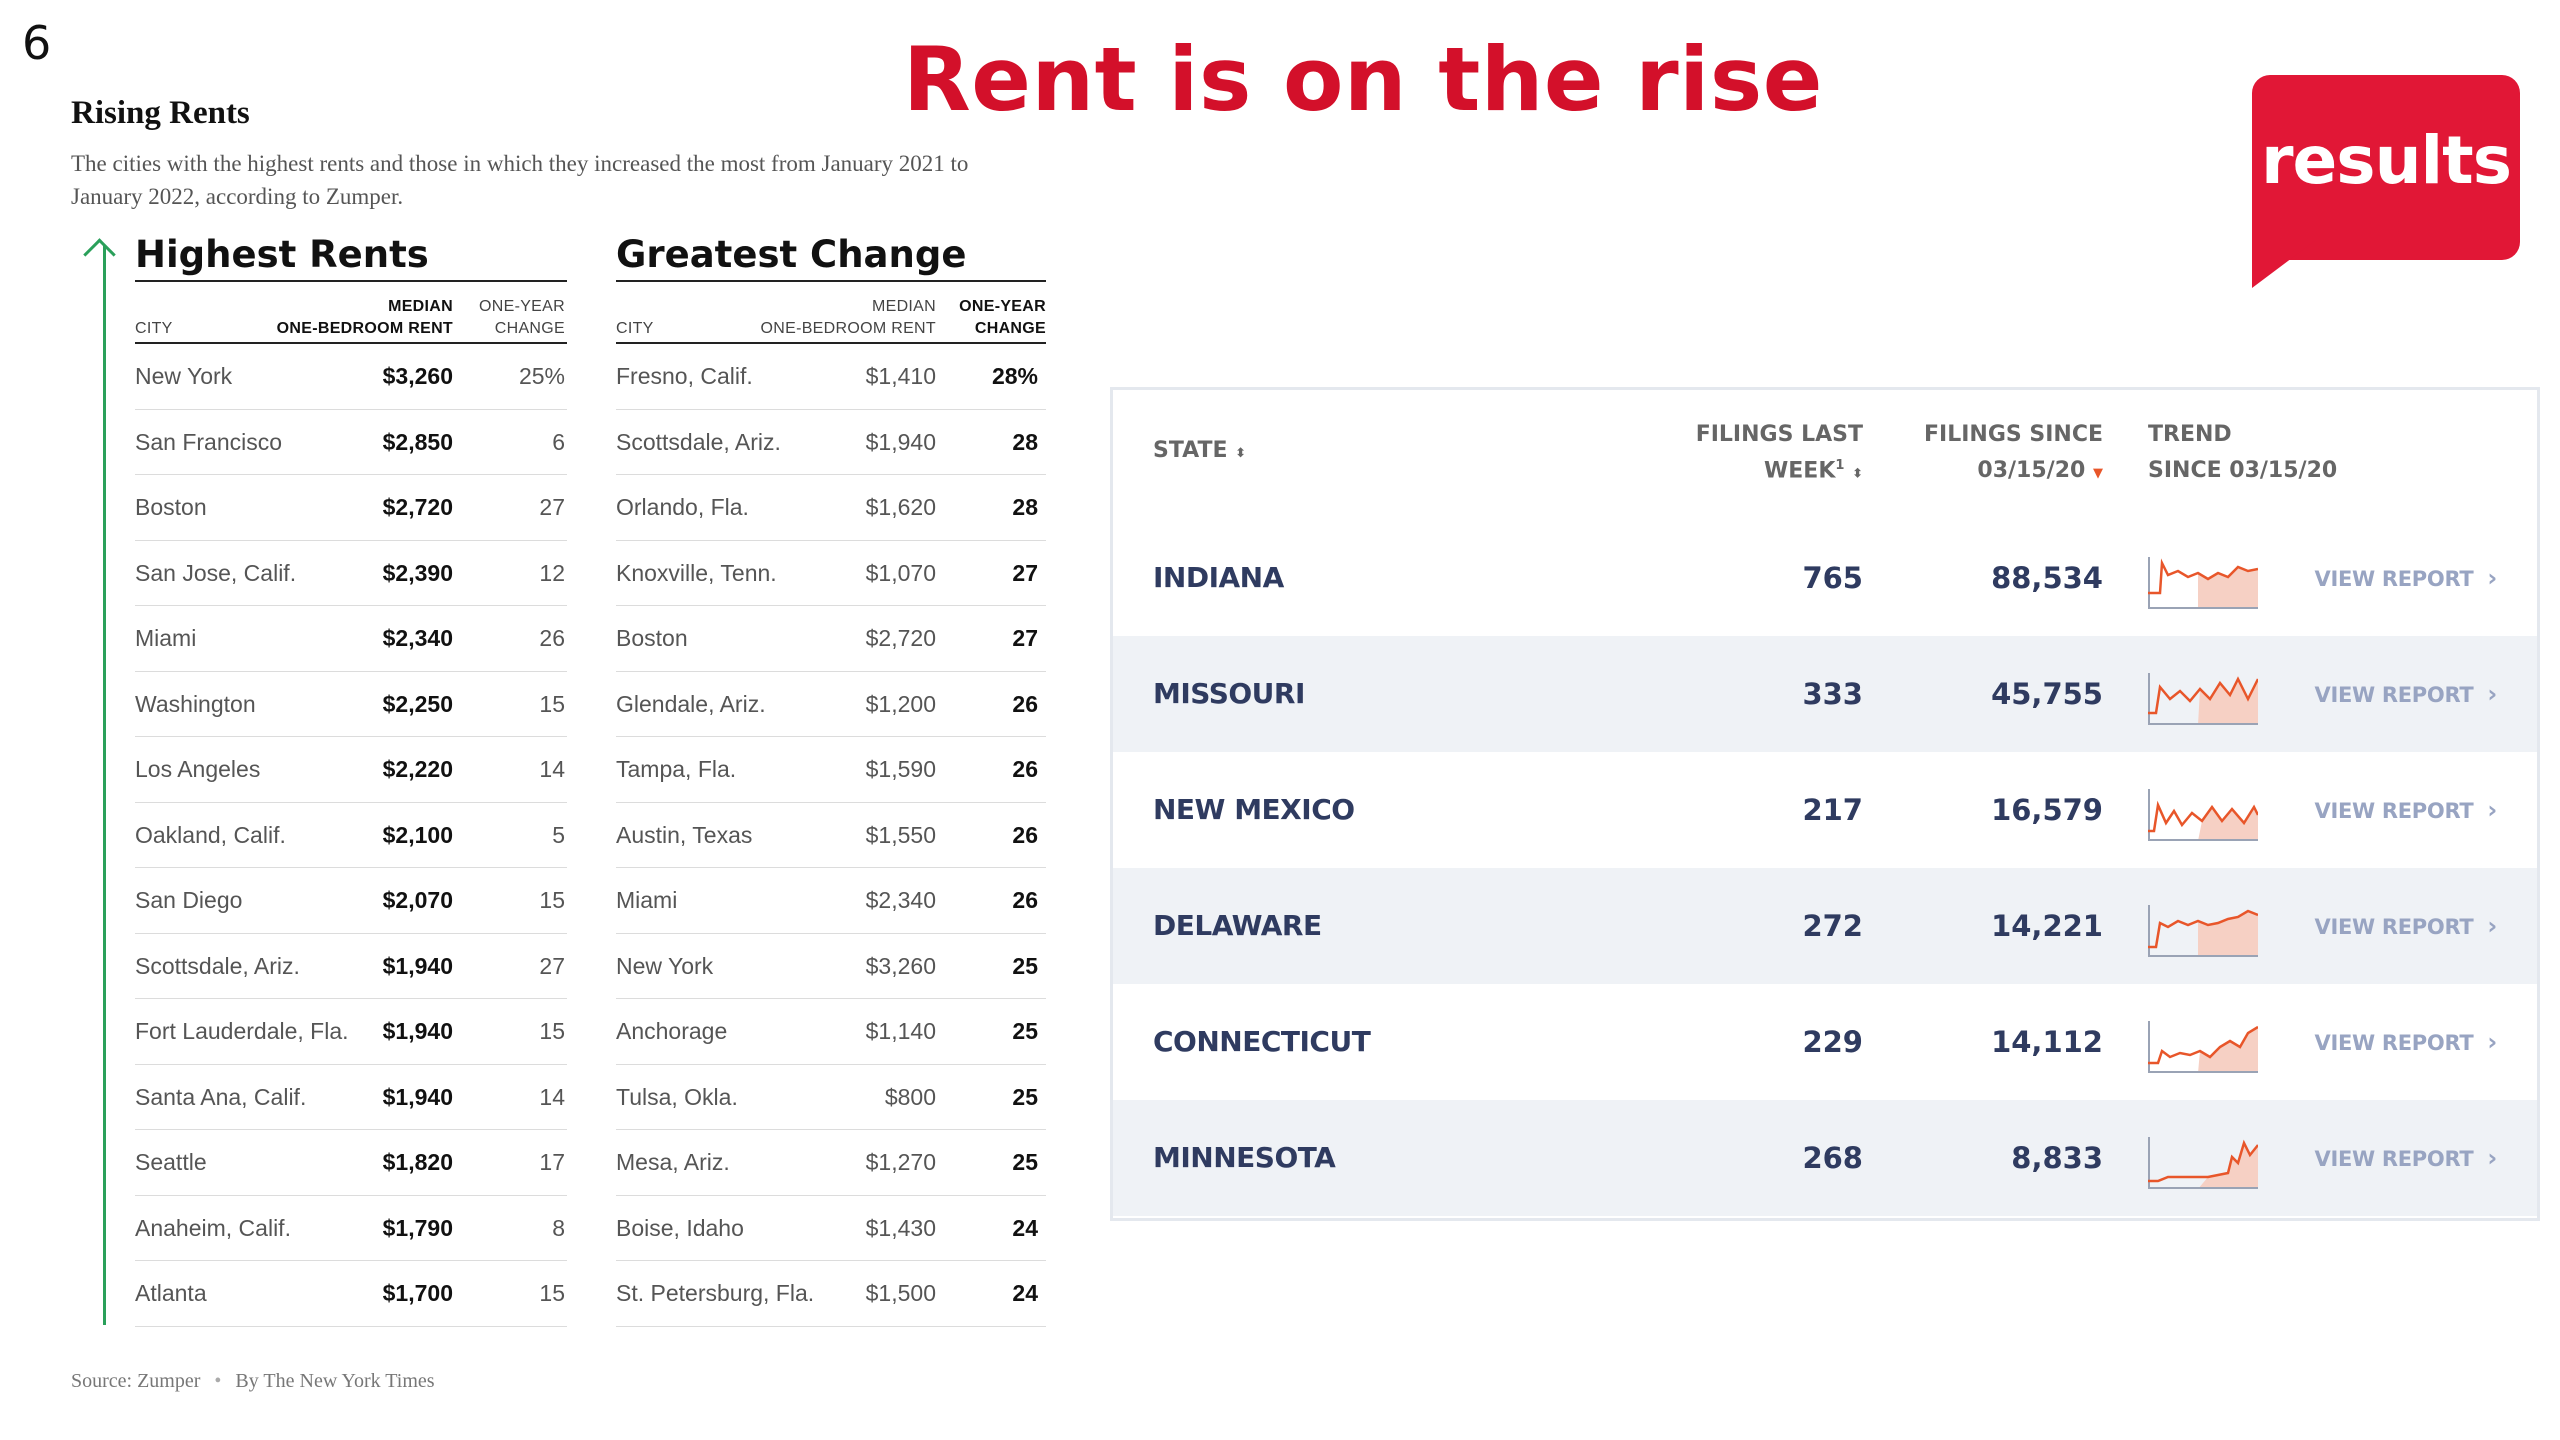 The image size is (2560, 1440). I want to click on col-rent-line1: MEDIAN, so click(420, 306).